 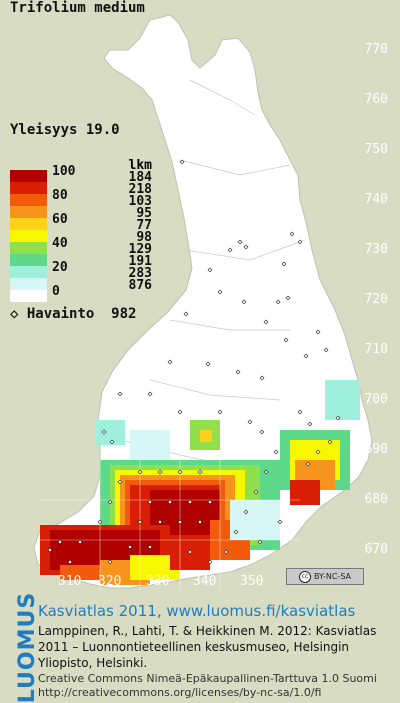 What do you see at coordinates (44, 130) in the screenshot?
I see `frequency-name: Yleisyys` at bounding box center [44, 130].